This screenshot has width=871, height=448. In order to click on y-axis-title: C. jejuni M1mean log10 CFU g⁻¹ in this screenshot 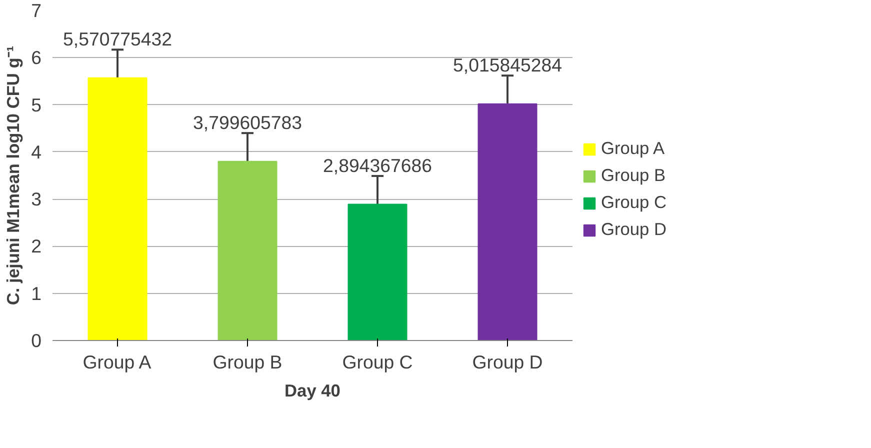, I will do `click(13, 176)`.